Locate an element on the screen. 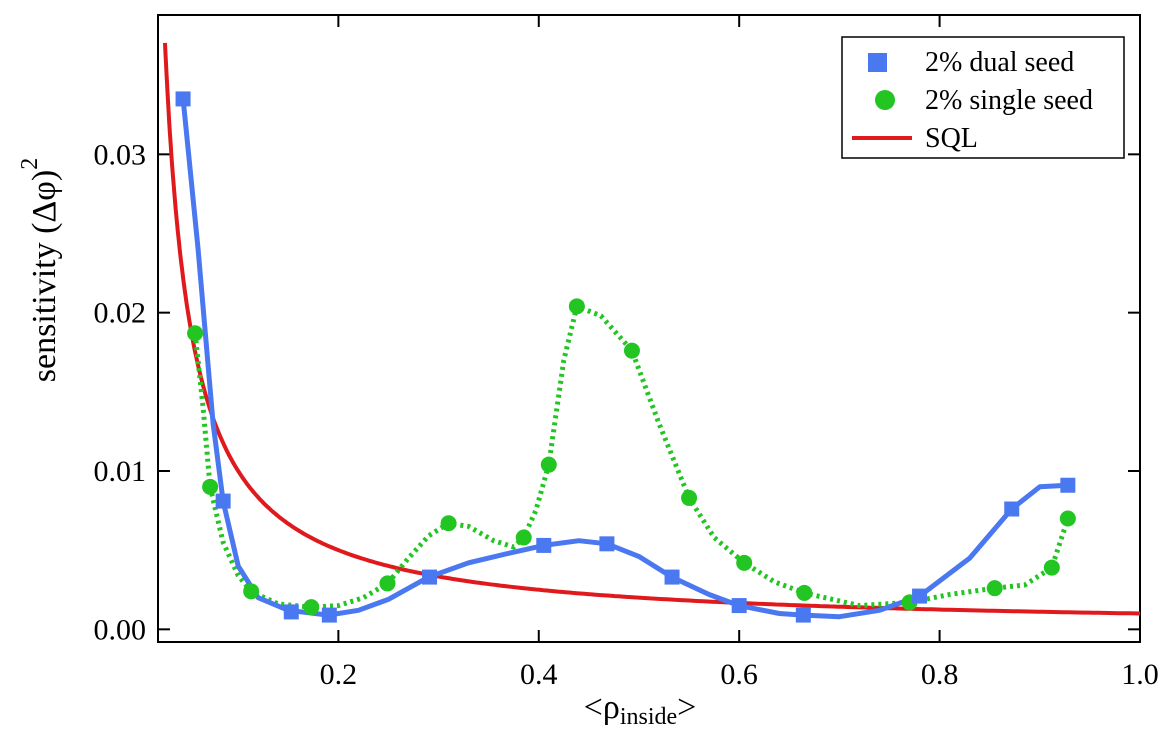 The width and height of the screenshot is (1169, 731). y-tick-label: 0.01 is located at coordinates (120, 471).